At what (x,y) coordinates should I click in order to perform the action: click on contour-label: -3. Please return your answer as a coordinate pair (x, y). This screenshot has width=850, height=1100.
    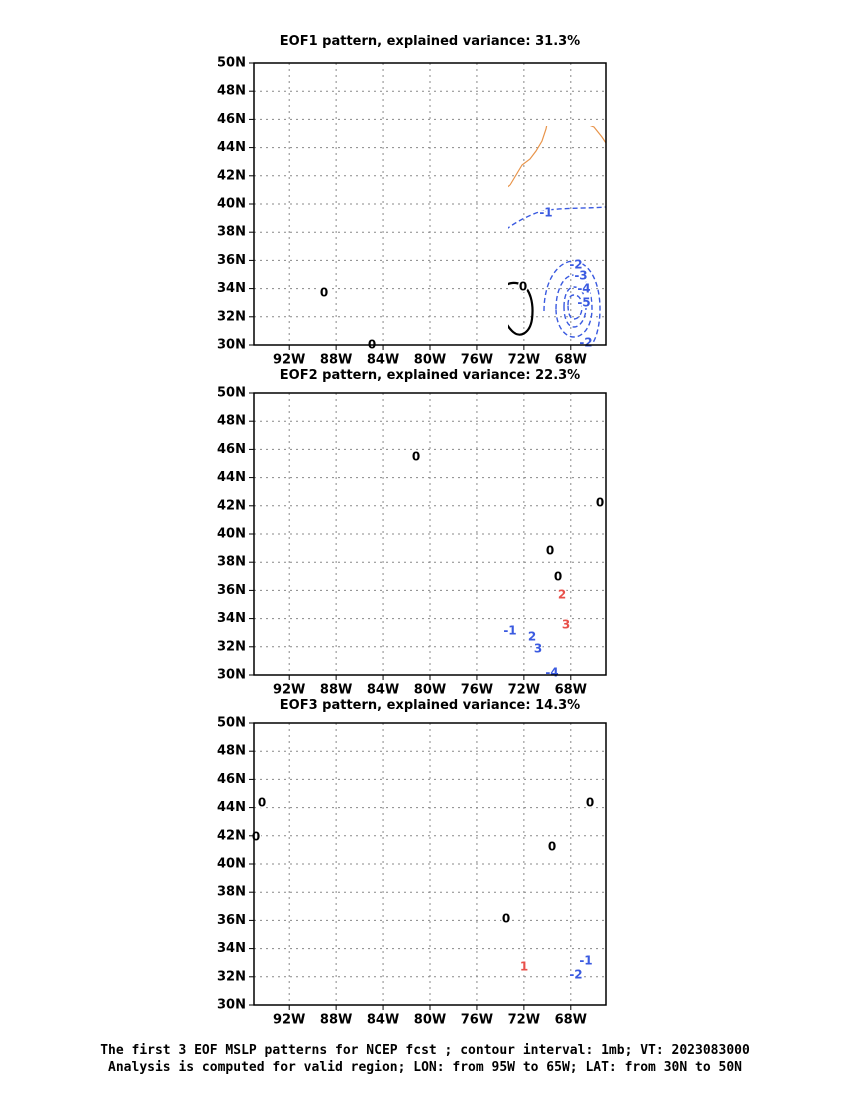
    Looking at the image, I should click on (580, 276).